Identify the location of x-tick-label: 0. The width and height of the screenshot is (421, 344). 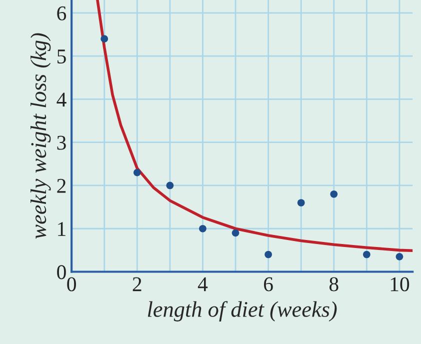
(71, 284).